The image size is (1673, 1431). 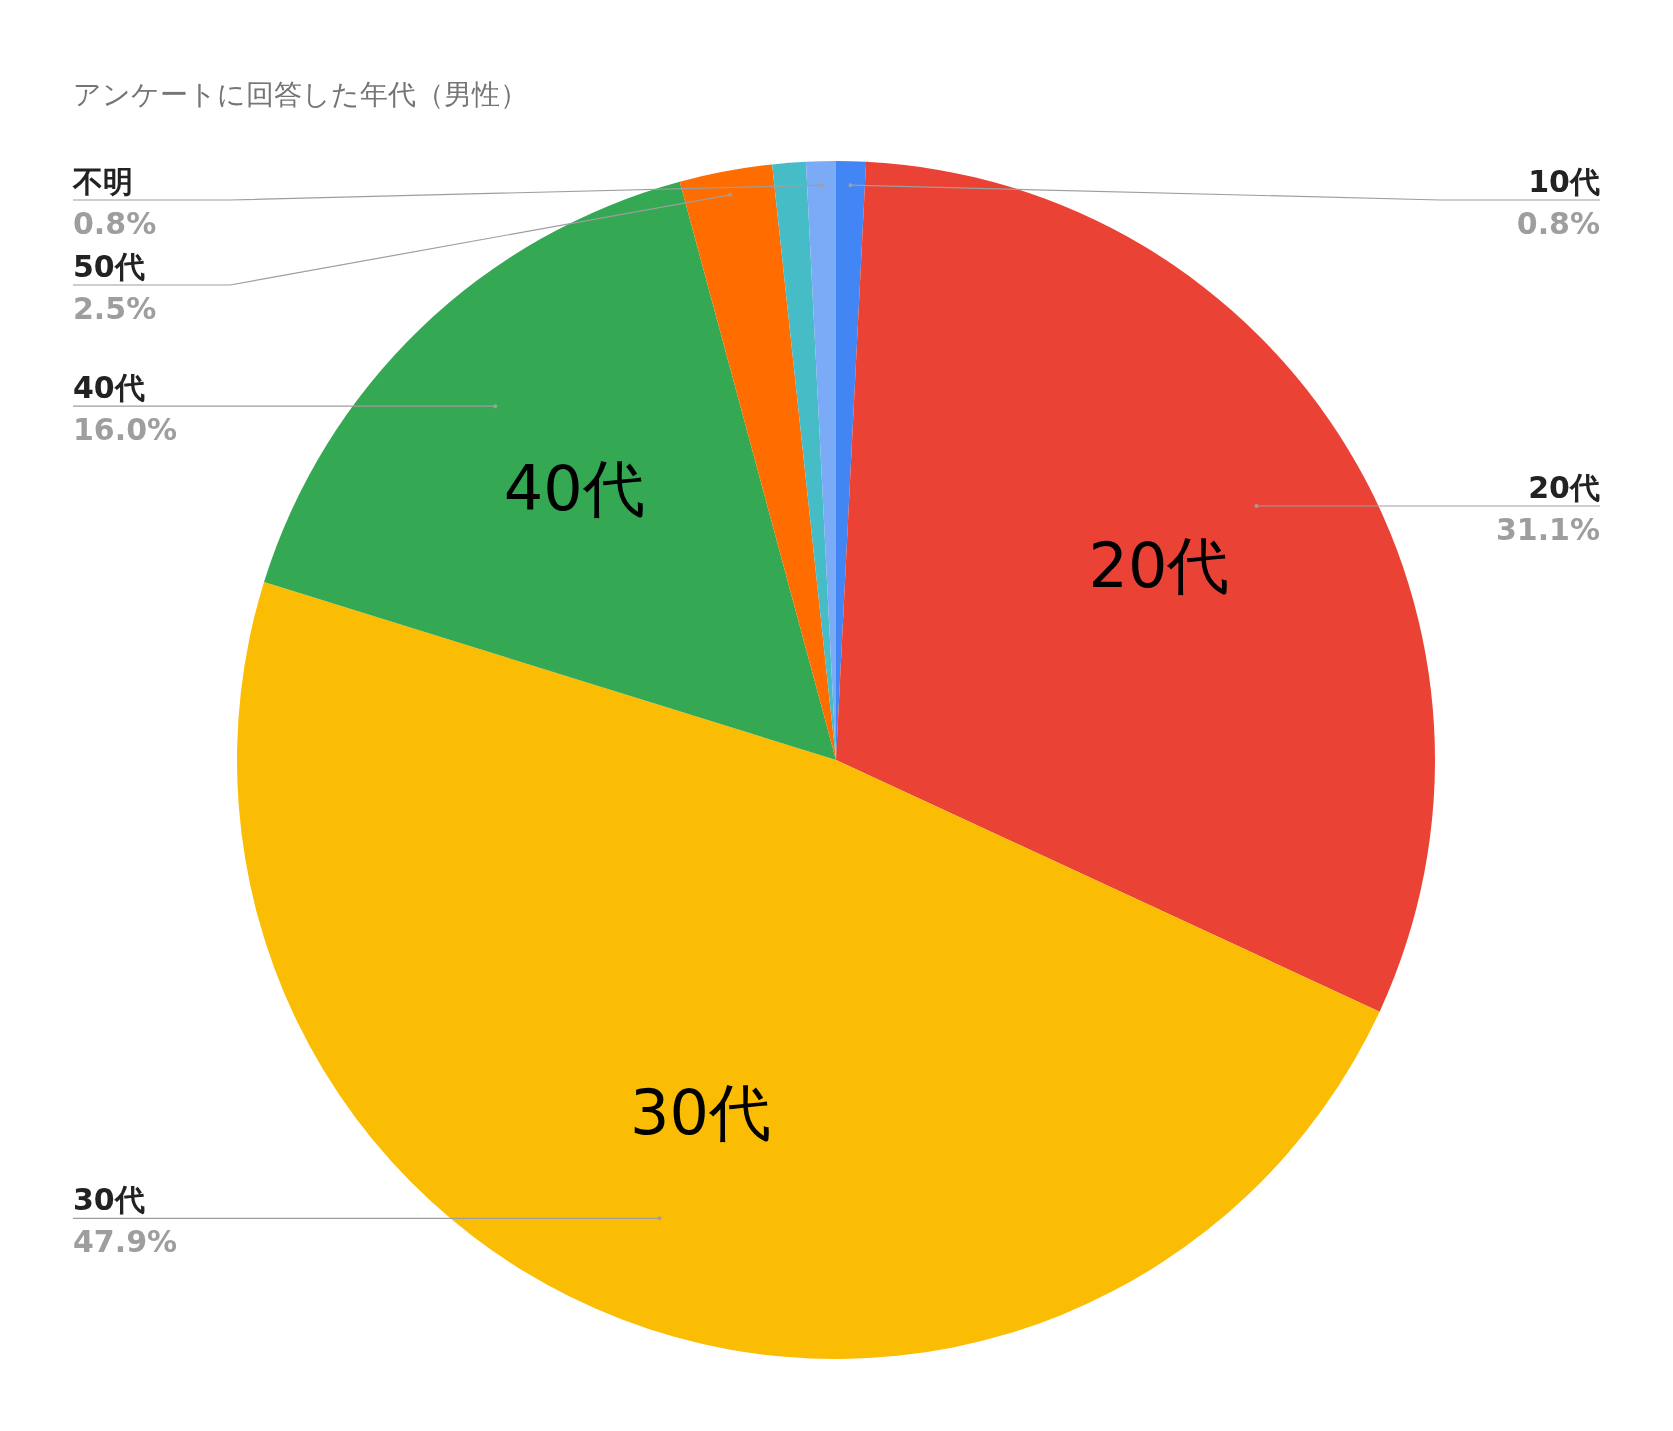 I want to click on slice-label: 10代, so click(x=1564, y=181).